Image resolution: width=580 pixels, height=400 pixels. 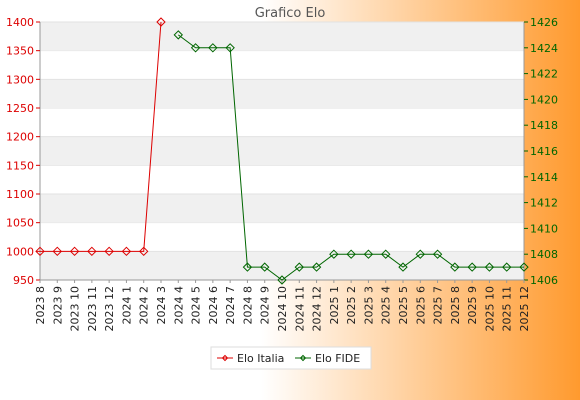 I want to click on left-axis-tick-label: 1250, so click(x=20, y=108).